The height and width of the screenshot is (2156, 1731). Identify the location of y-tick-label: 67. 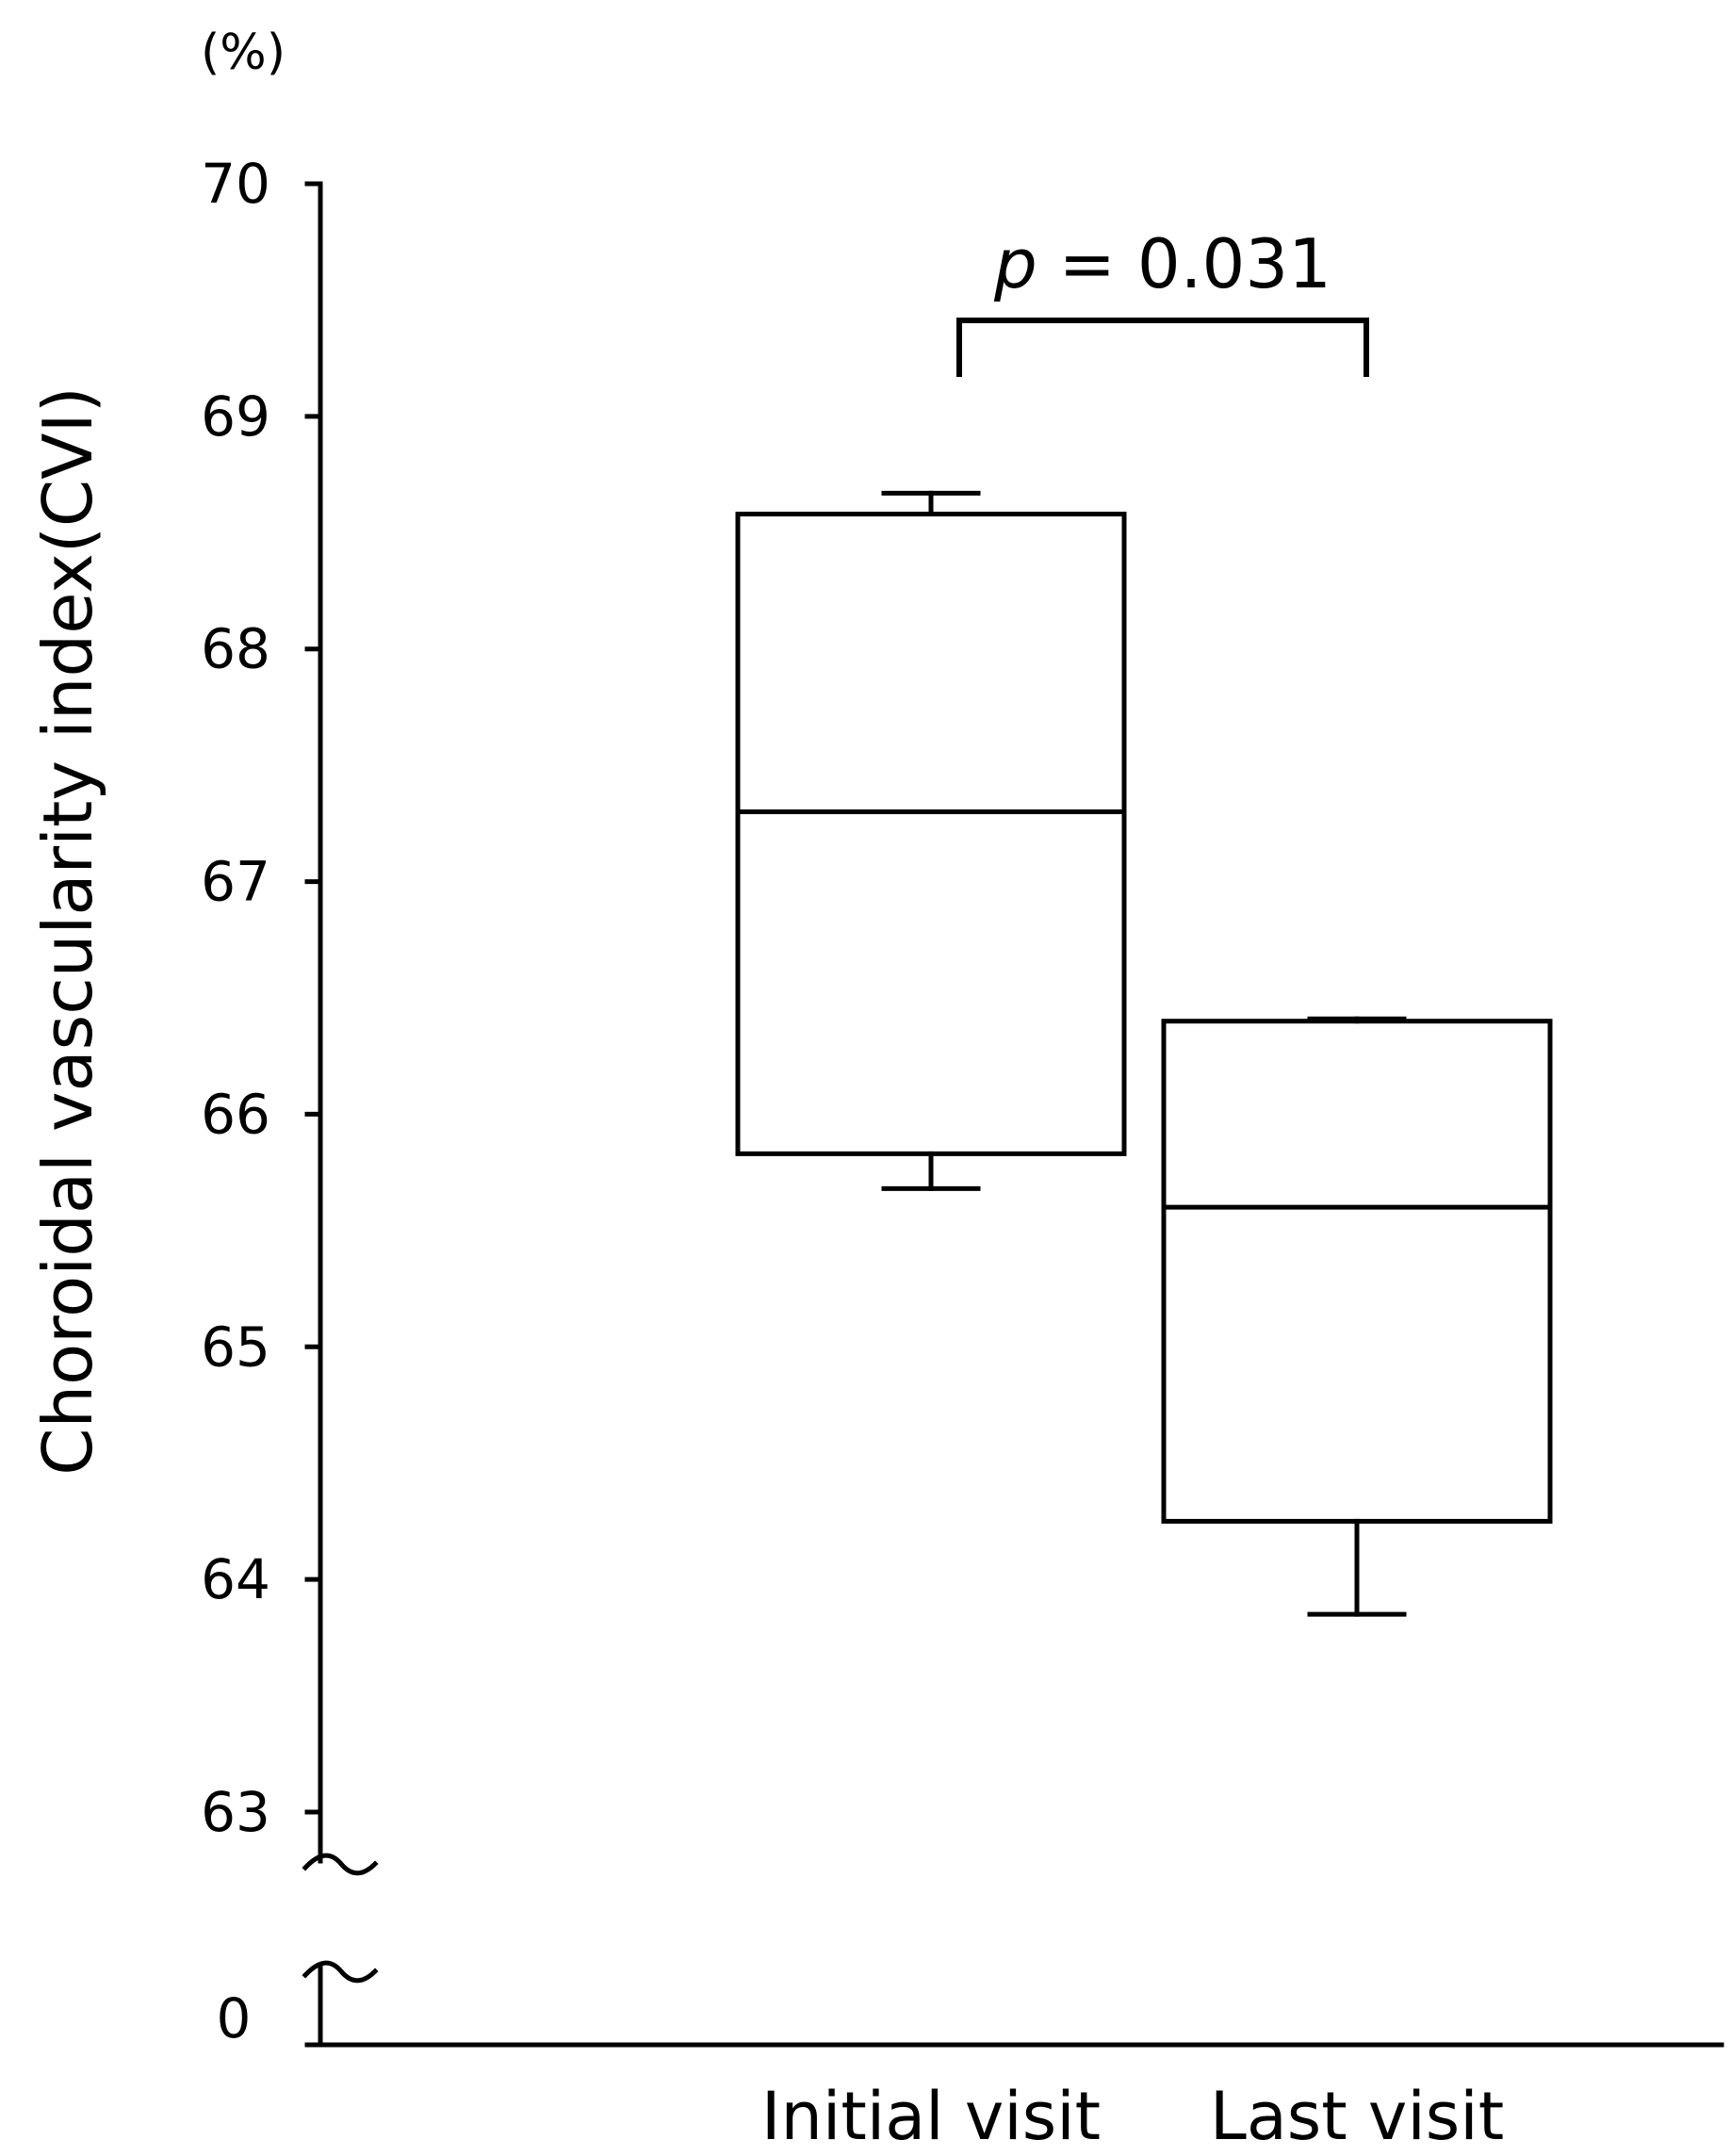
(235, 882).